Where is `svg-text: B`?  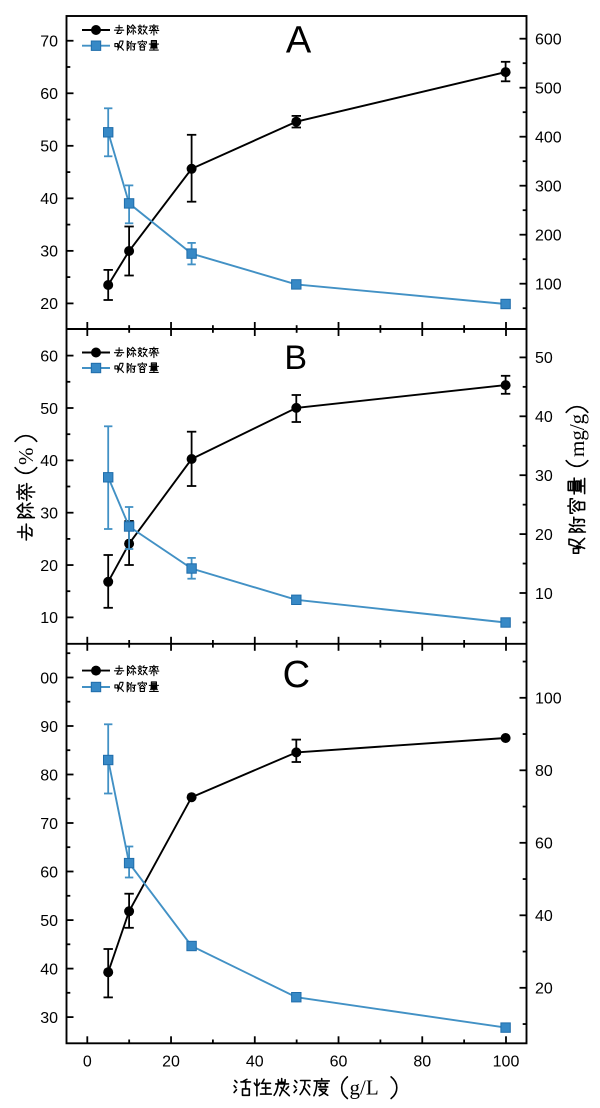
svg-text: B is located at coordinates (295, 358).